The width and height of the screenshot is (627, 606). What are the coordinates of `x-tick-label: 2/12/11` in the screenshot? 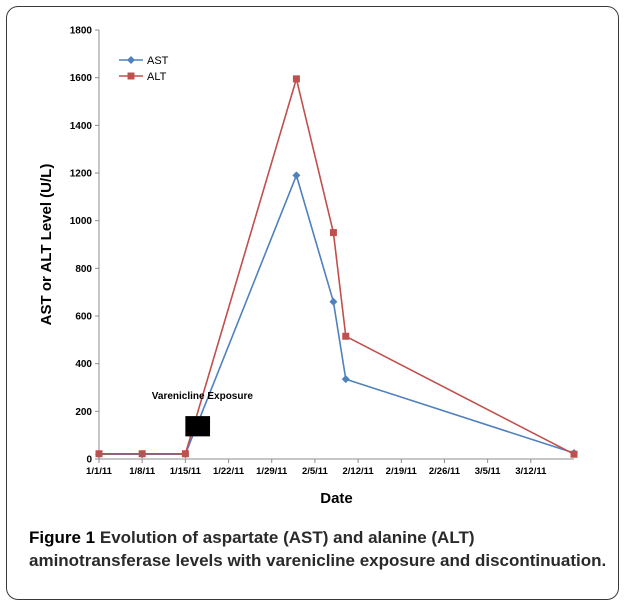 It's located at (359, 471).